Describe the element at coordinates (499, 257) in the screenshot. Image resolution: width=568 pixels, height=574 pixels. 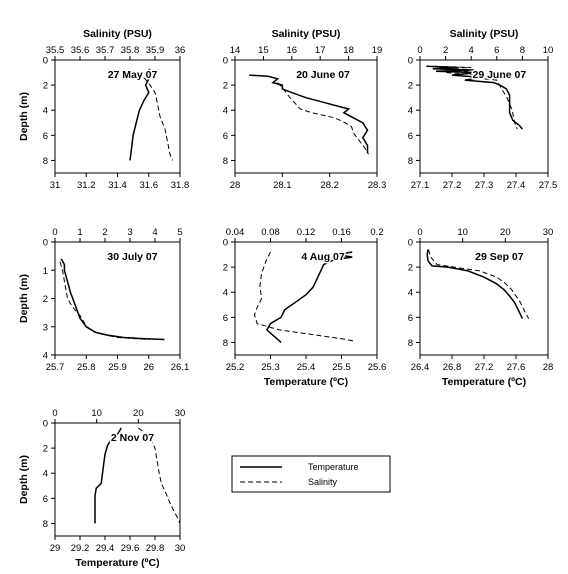
I see `panel-title: 29 Sep 07` at that location.